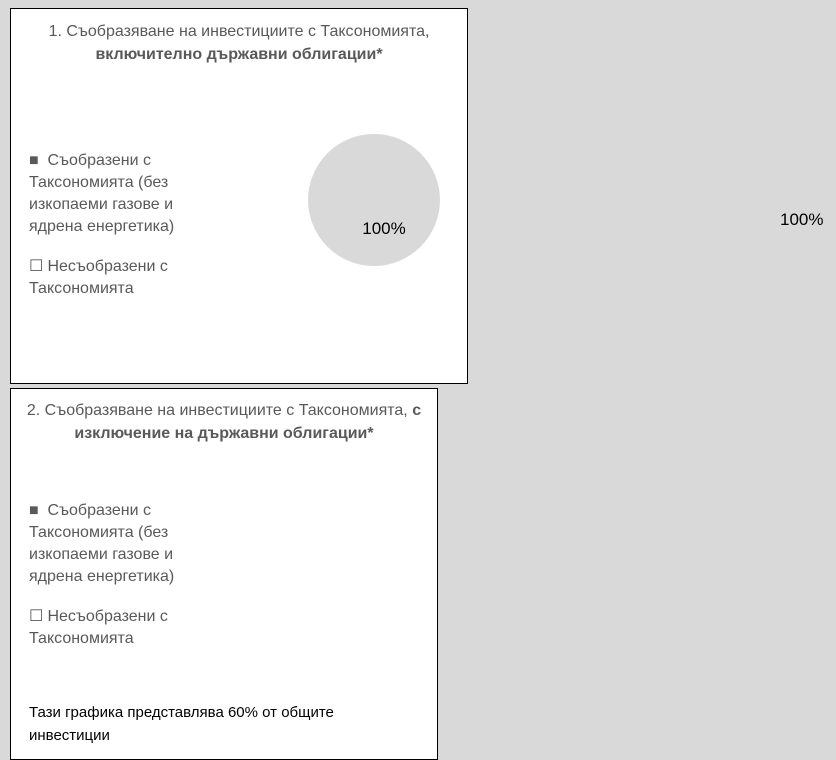 This screenshot has height=760, width=836. Describe the element at coordinates (239, 54) in the screenshot. I see `chart-title-1-bold: включително държавни облигации*` at that location.